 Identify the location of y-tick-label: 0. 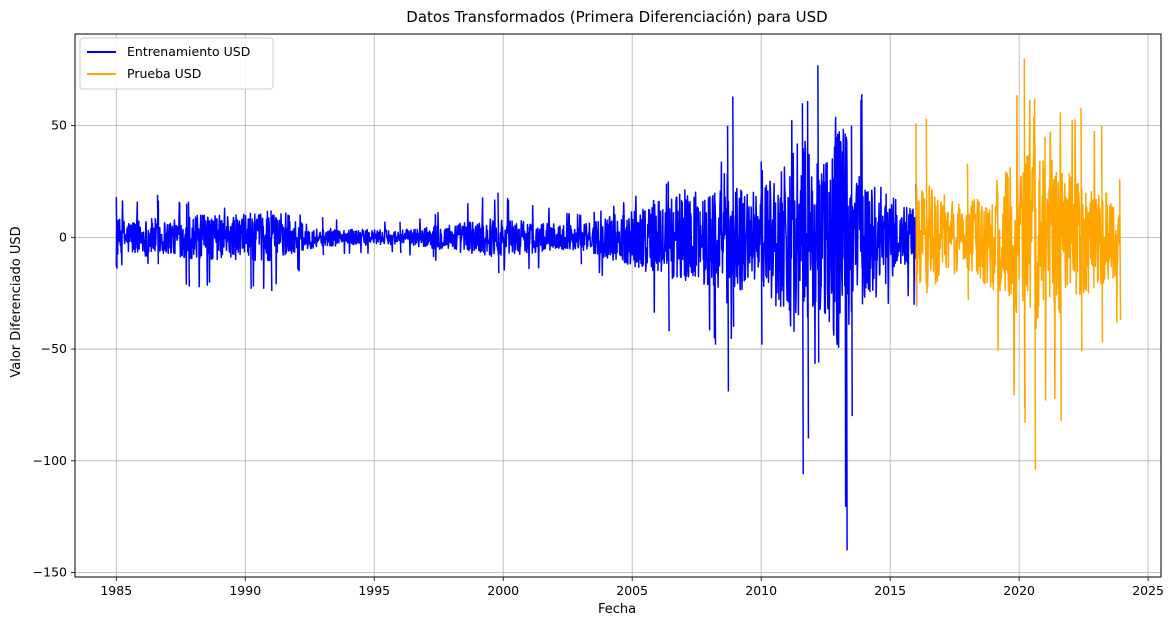
(63, 236).